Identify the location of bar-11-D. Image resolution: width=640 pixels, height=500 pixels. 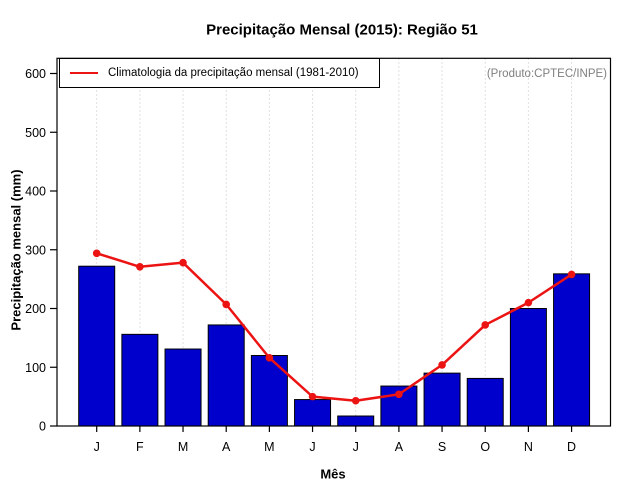
(572, 350).